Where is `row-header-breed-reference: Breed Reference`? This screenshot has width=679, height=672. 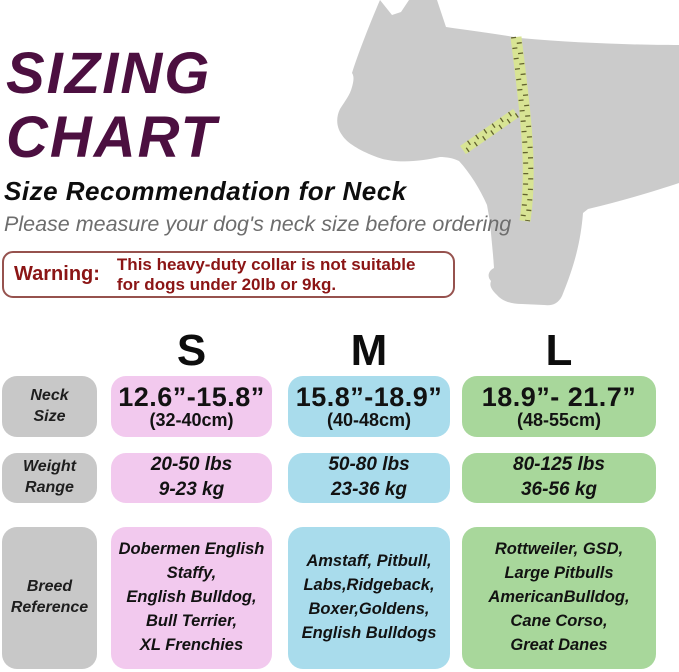
row-header-breed-reference: Breed Reference is located at coordinates (49, 598).